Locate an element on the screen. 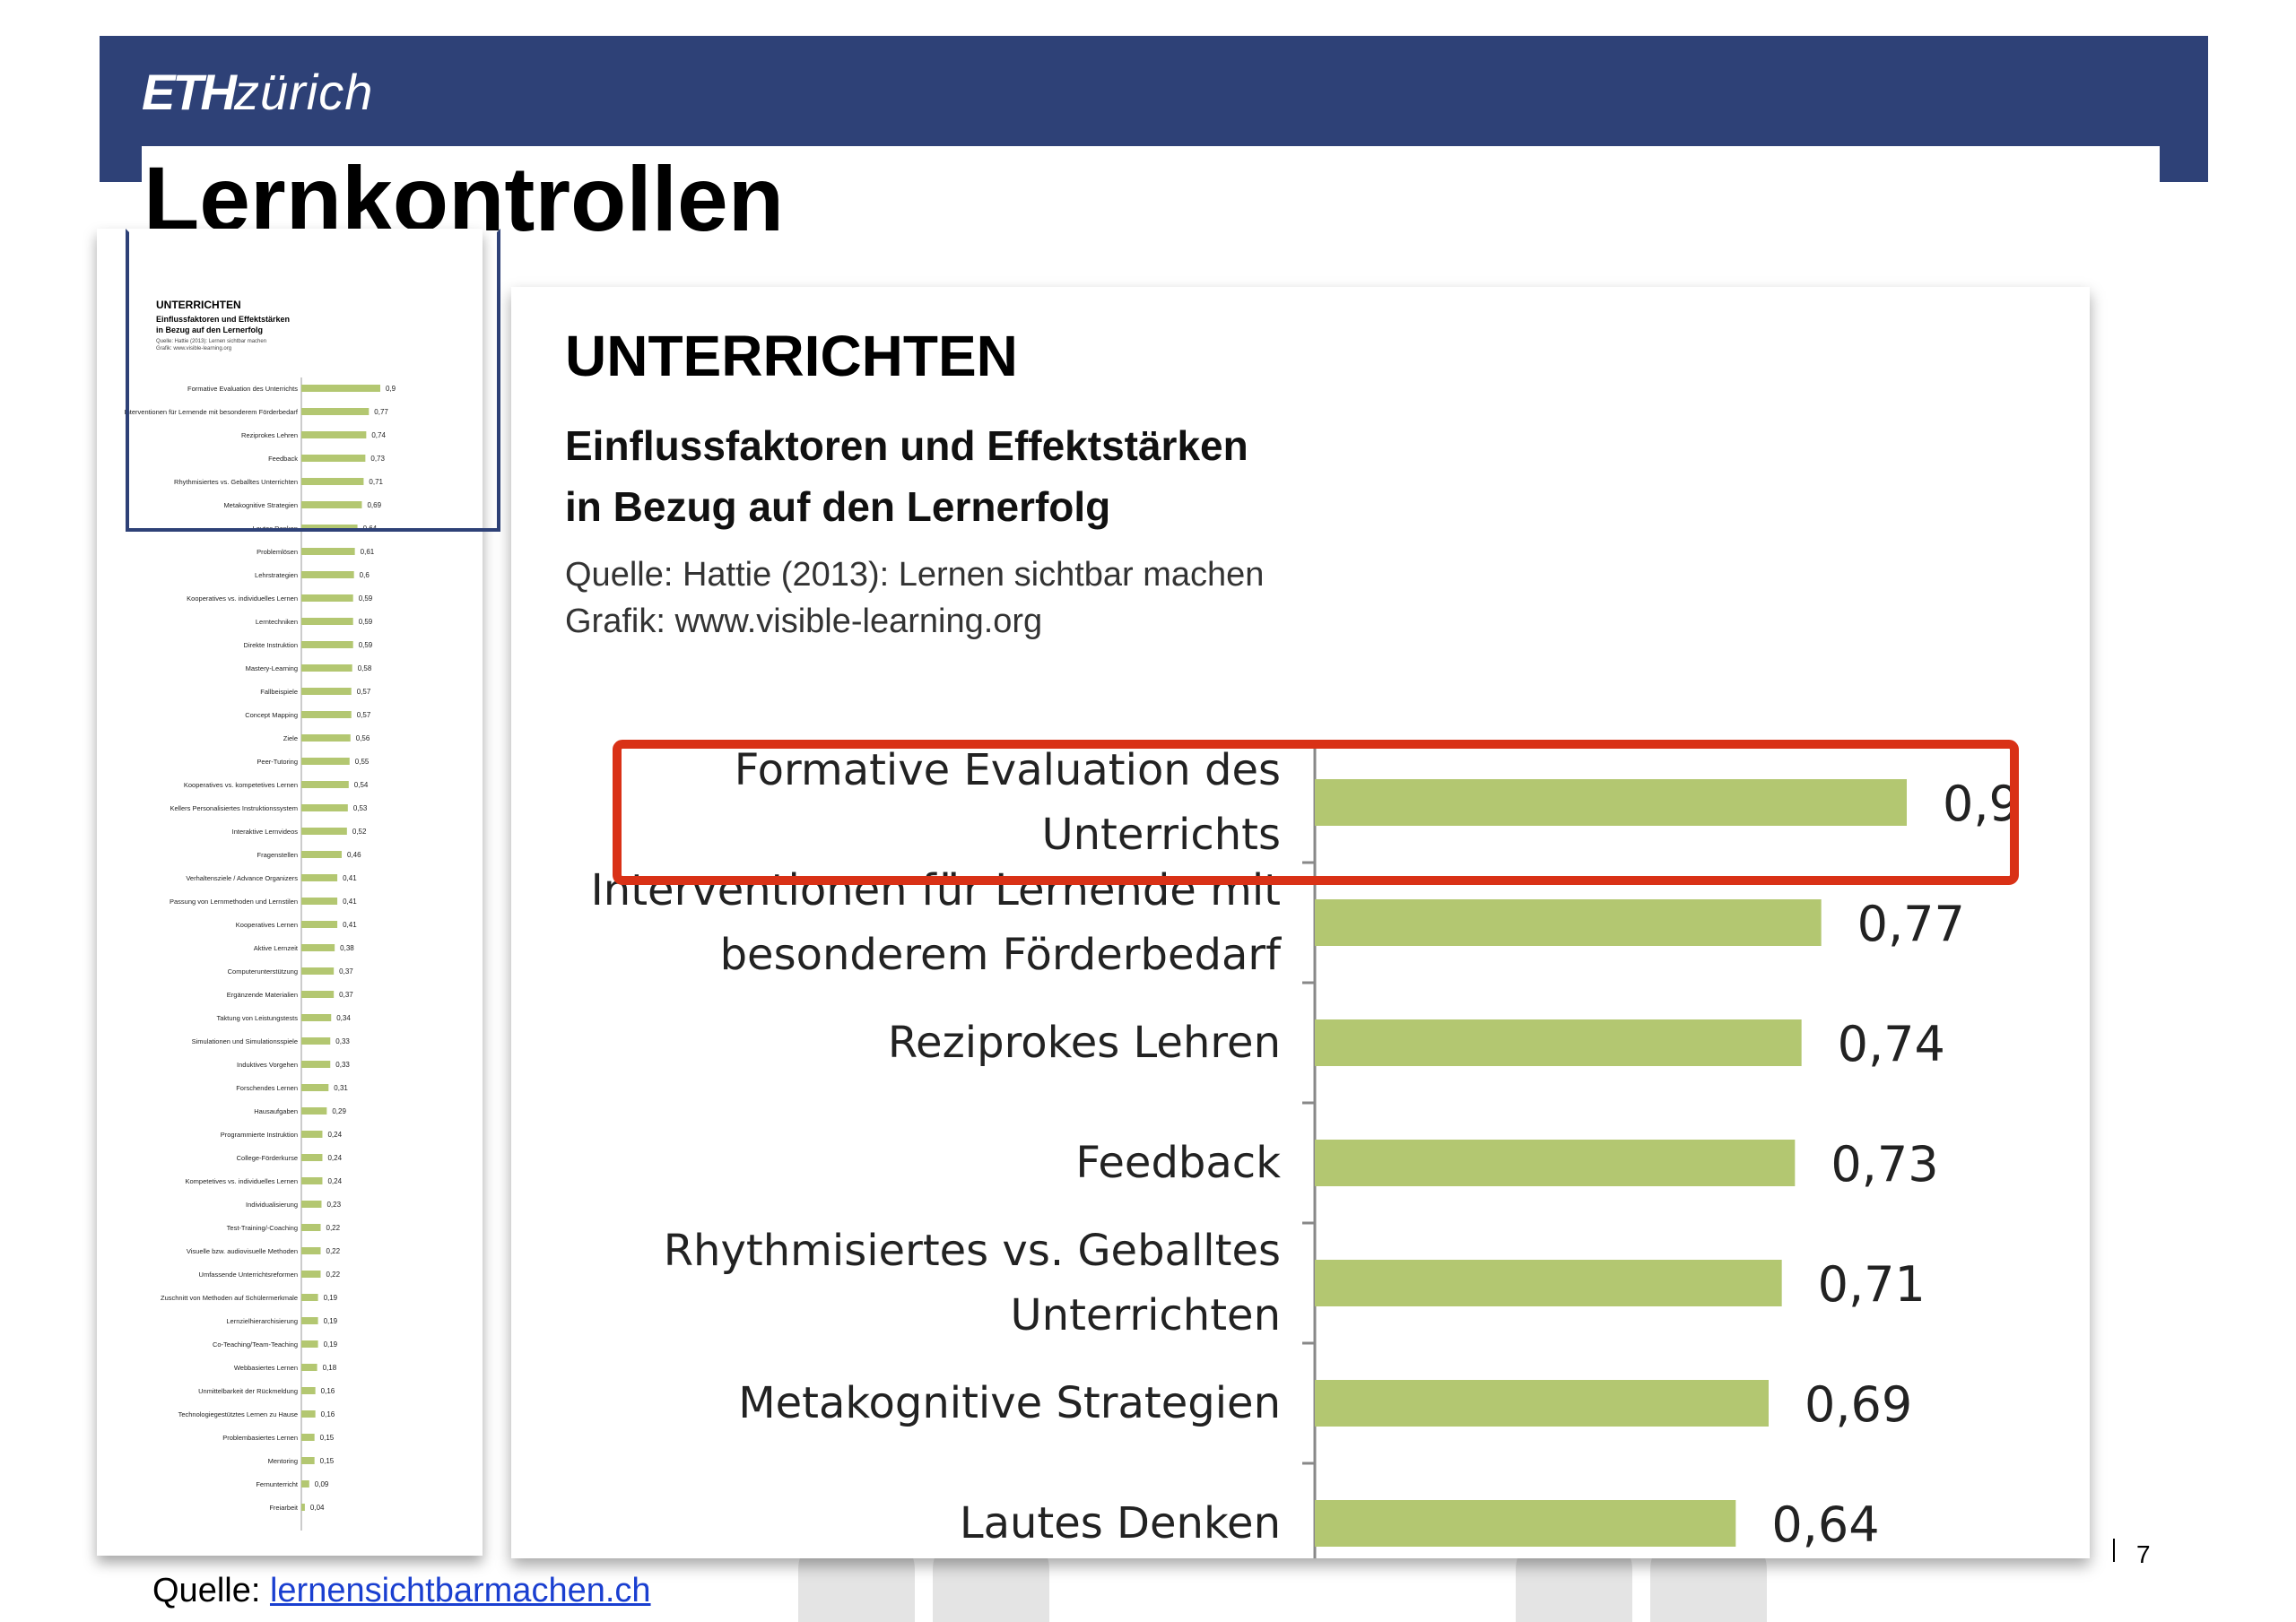 The image size is (2296, 1622). footer-source: Quelle: lernensichtbarmachen.ch is located at coordinates (401, 1591).